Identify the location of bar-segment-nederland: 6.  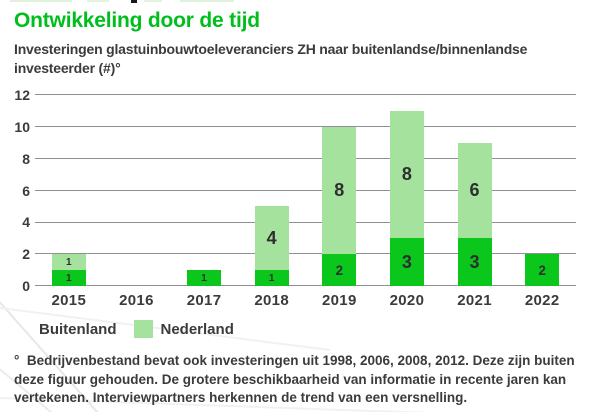
(474, 190).